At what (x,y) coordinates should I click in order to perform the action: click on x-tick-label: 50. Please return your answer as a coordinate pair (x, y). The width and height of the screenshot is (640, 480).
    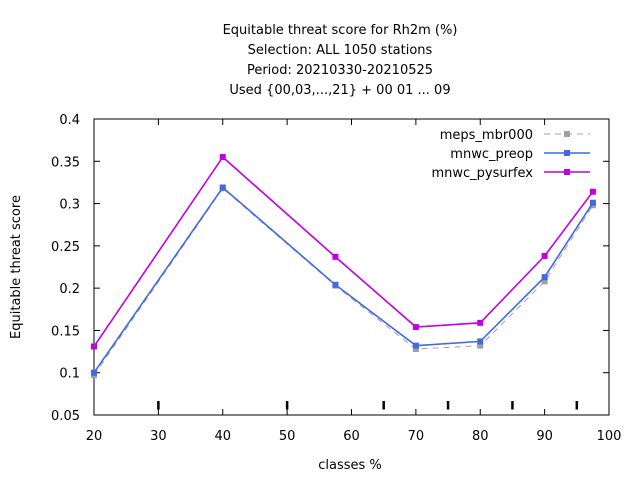
    Looking at the image, I should click on (287, 436).